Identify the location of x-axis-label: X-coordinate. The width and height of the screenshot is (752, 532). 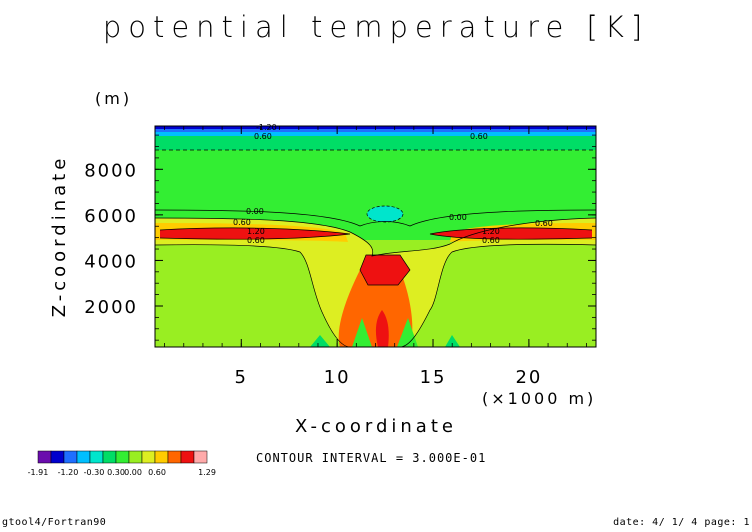
(376, 426).